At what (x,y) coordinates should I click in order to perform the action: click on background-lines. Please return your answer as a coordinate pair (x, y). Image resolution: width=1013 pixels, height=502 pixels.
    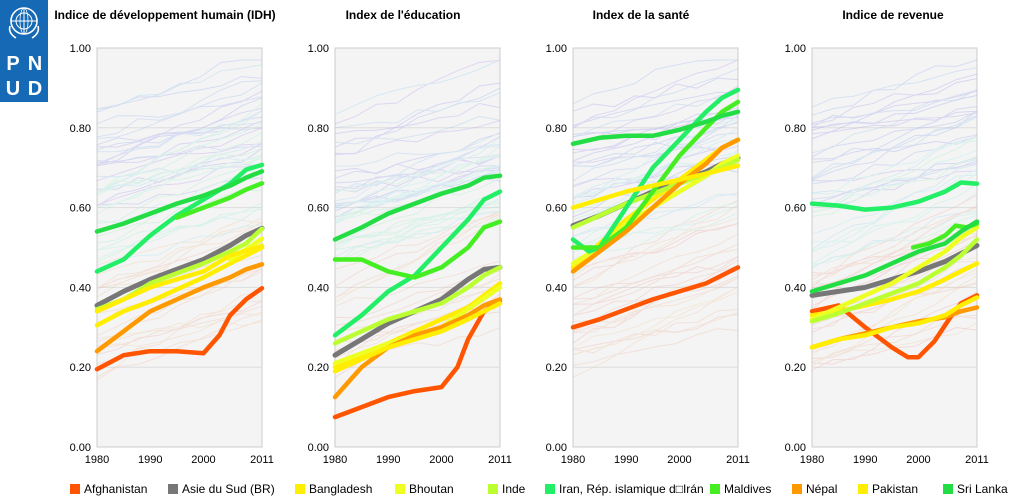
    Looking at the image, I should click on (179, 220).